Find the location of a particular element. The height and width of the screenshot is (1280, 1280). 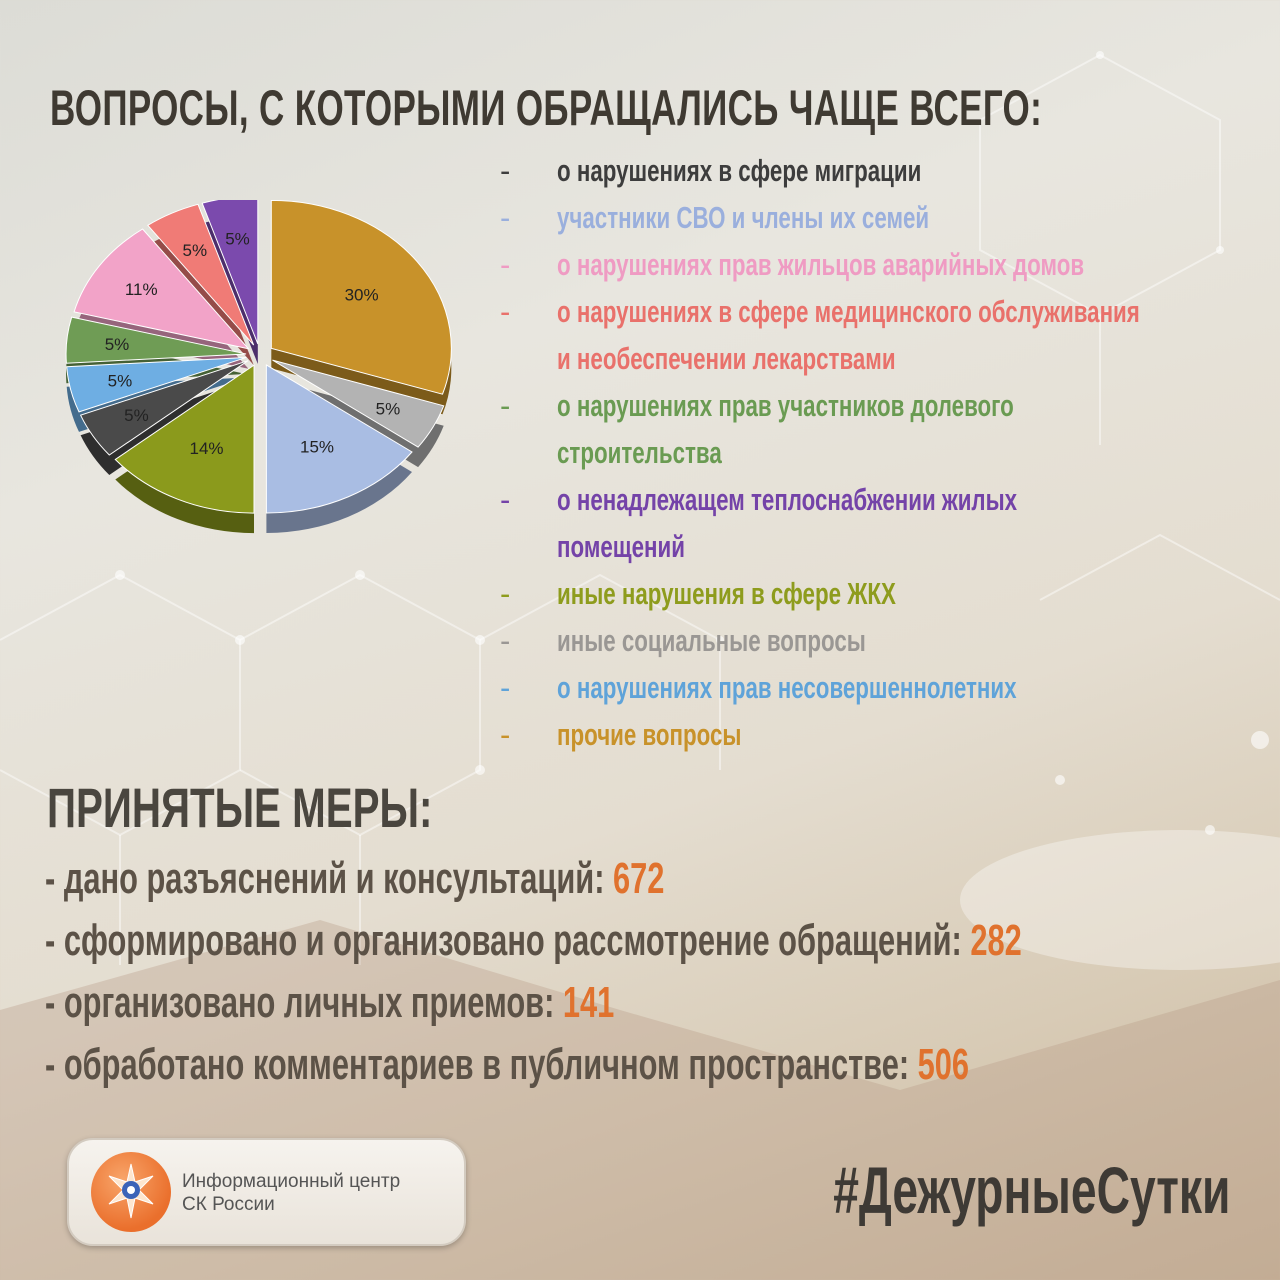

legend-item: - о нарушениях прав несовершеннолетних is located at coordinates (875, 687).